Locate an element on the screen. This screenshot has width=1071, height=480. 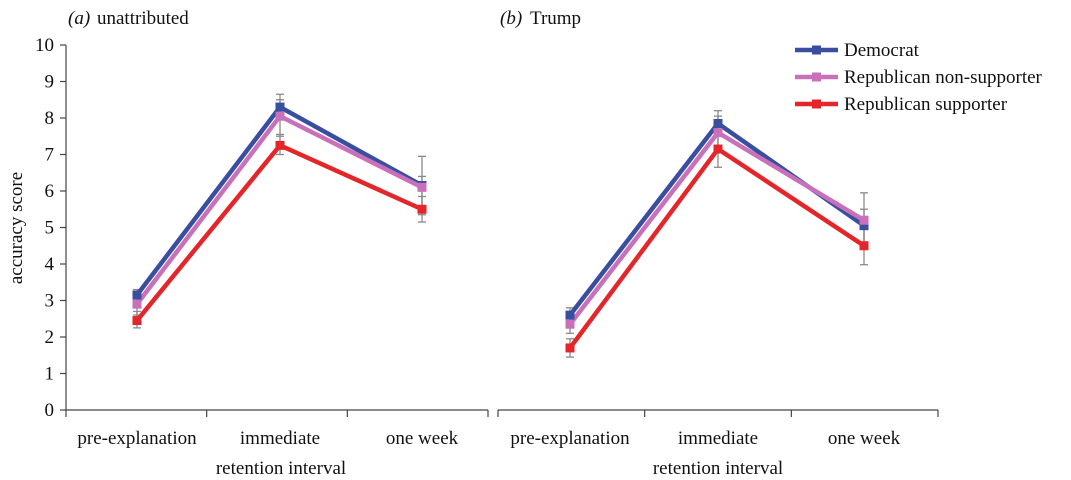
panel-b-x-axis-label: retention interval is located at coordinates (718, 468).